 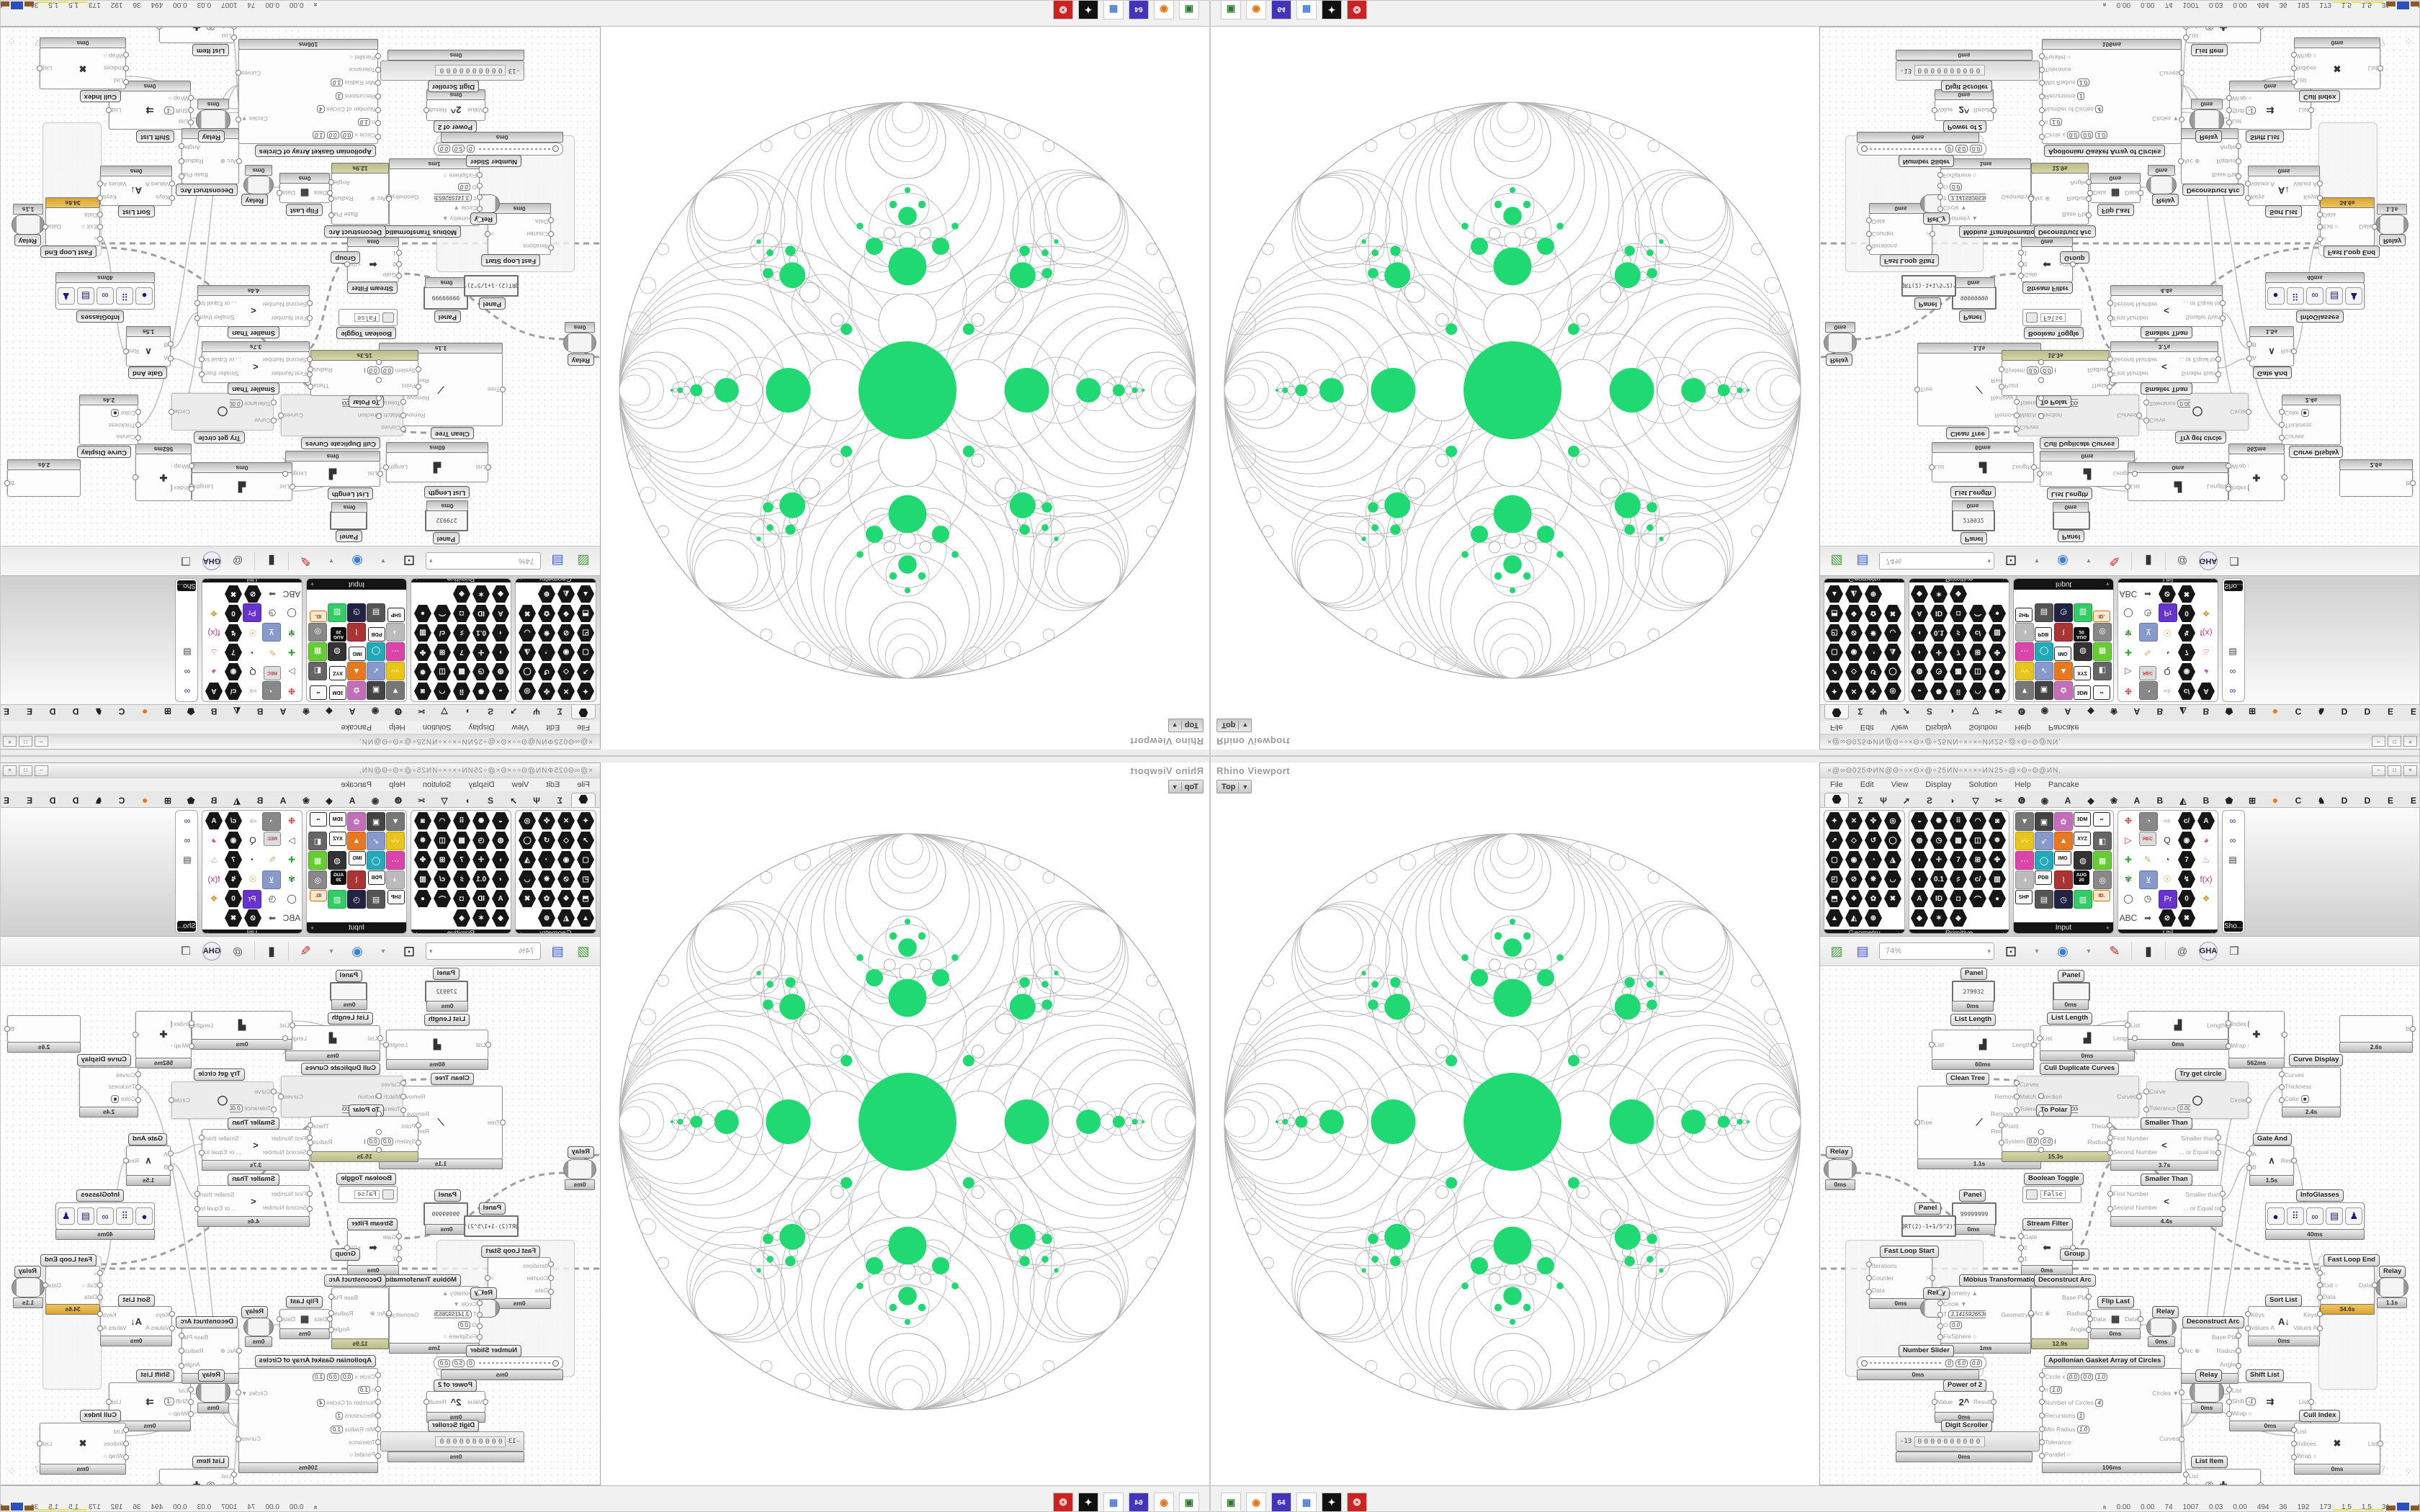 I want to click on slider-value-chip: 0.0, so click(x=1976, y=1363).